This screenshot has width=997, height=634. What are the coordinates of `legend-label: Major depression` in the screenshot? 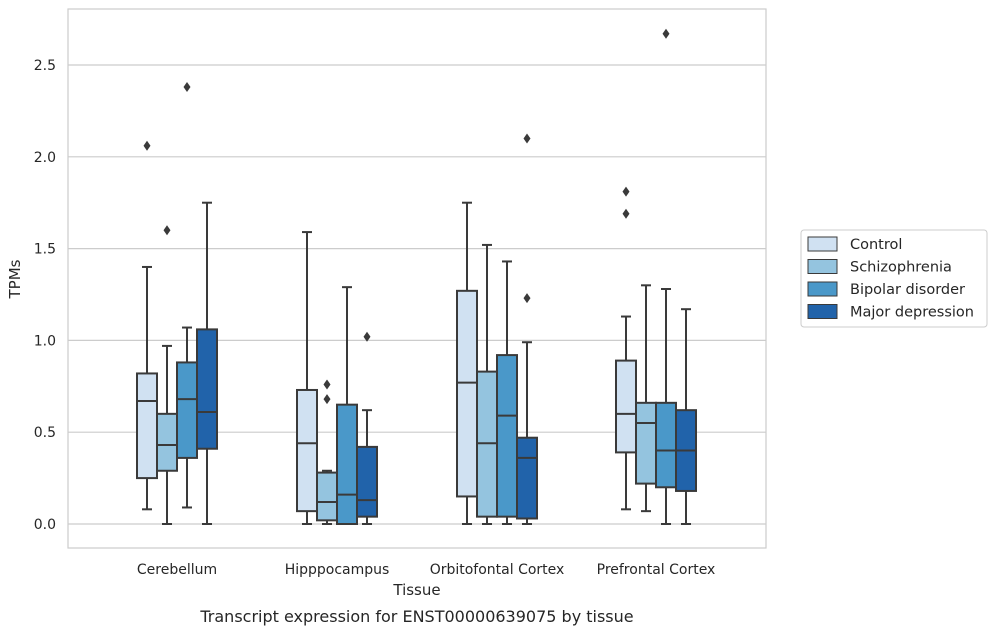 It's located at (912, 313).